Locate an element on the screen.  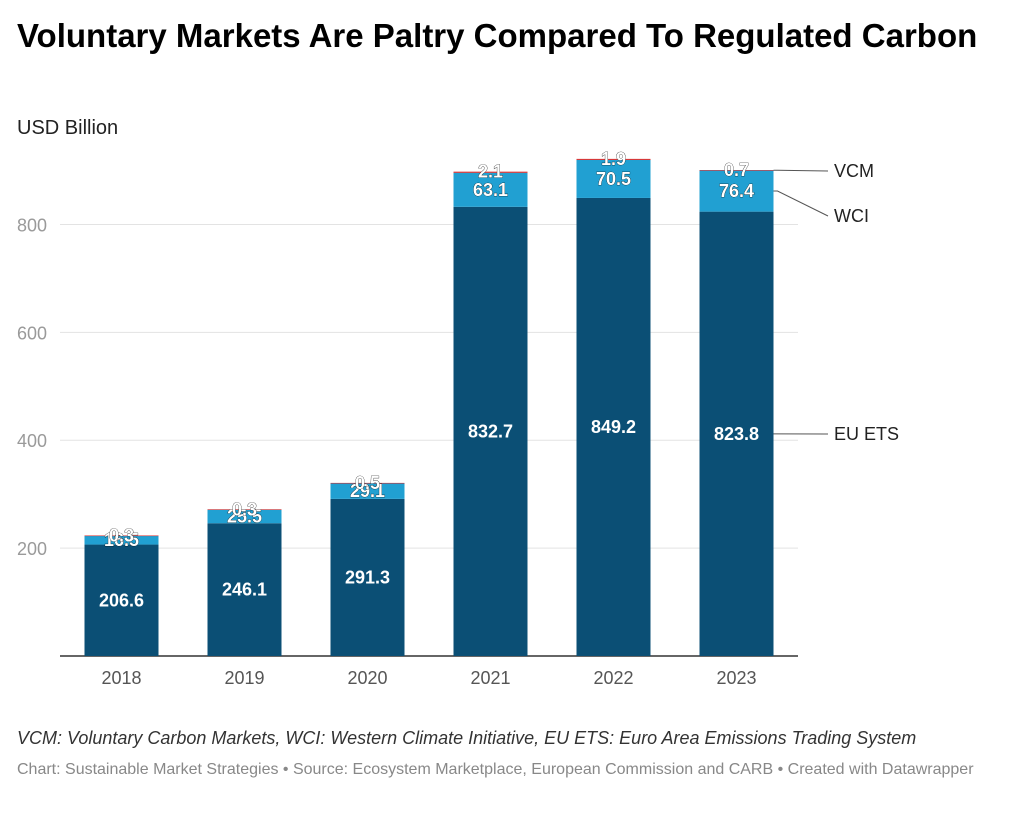
data-label: 25.5 is located at coordinates (244, 516).